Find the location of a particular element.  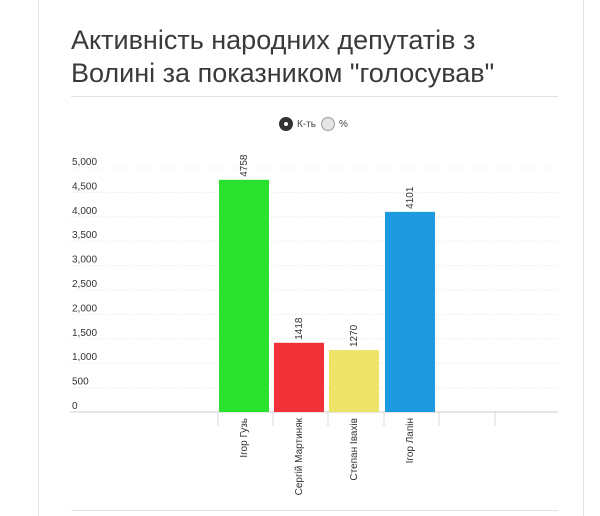

y-tick-label: 3,000 is located at coordinates (84, 260).